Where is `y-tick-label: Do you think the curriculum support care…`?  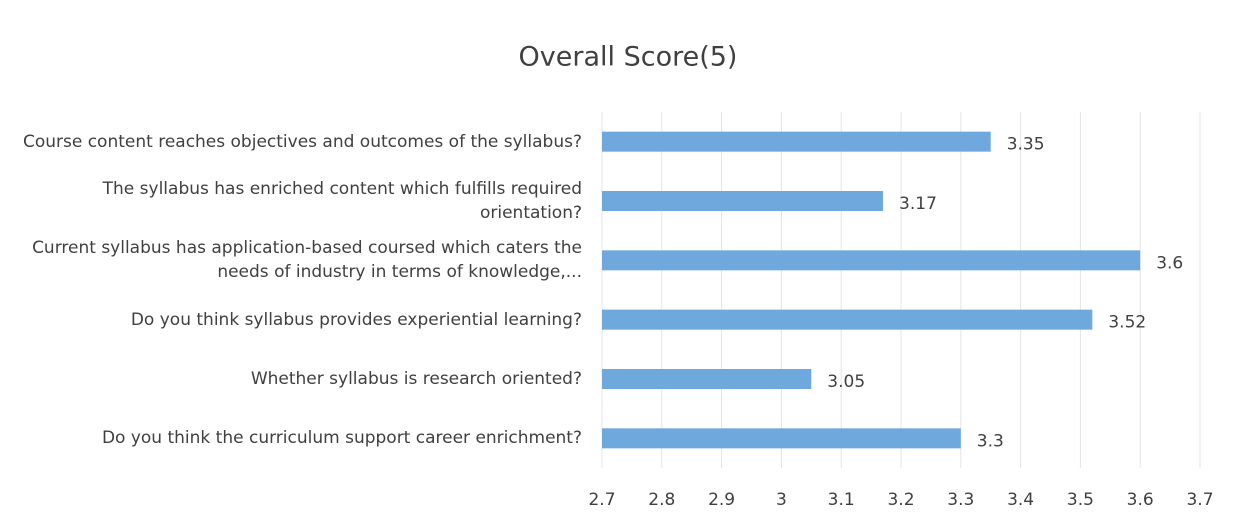 y-tick-label: Do you think the curriculum support care… is located at coordinates (341, 438).